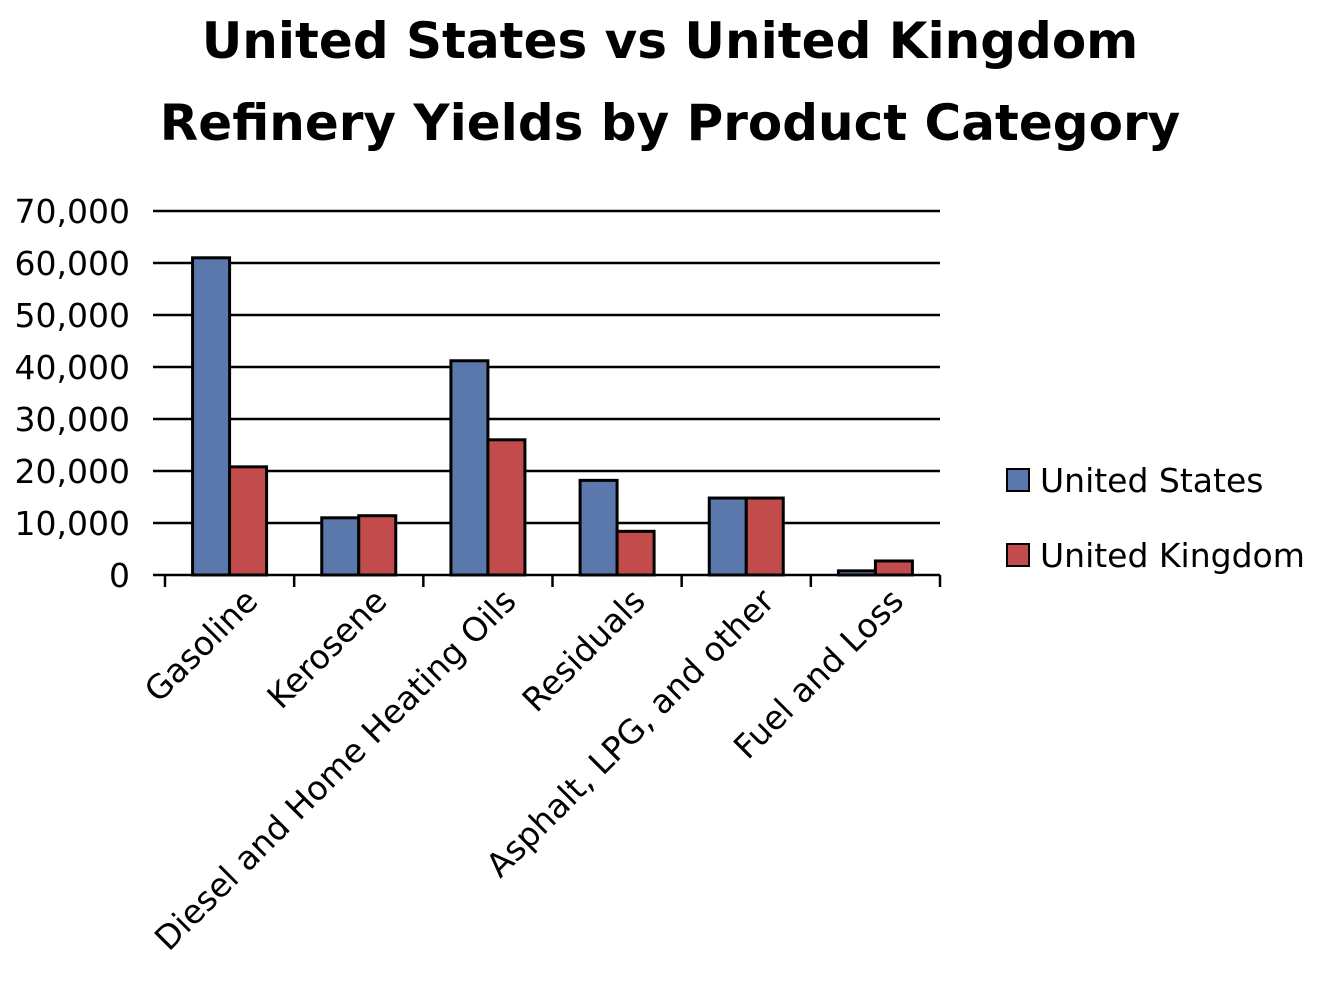  Describe the element at coordinates (72, 263) in the screenshot. I see `y-tick-label: 60,000` at that location.